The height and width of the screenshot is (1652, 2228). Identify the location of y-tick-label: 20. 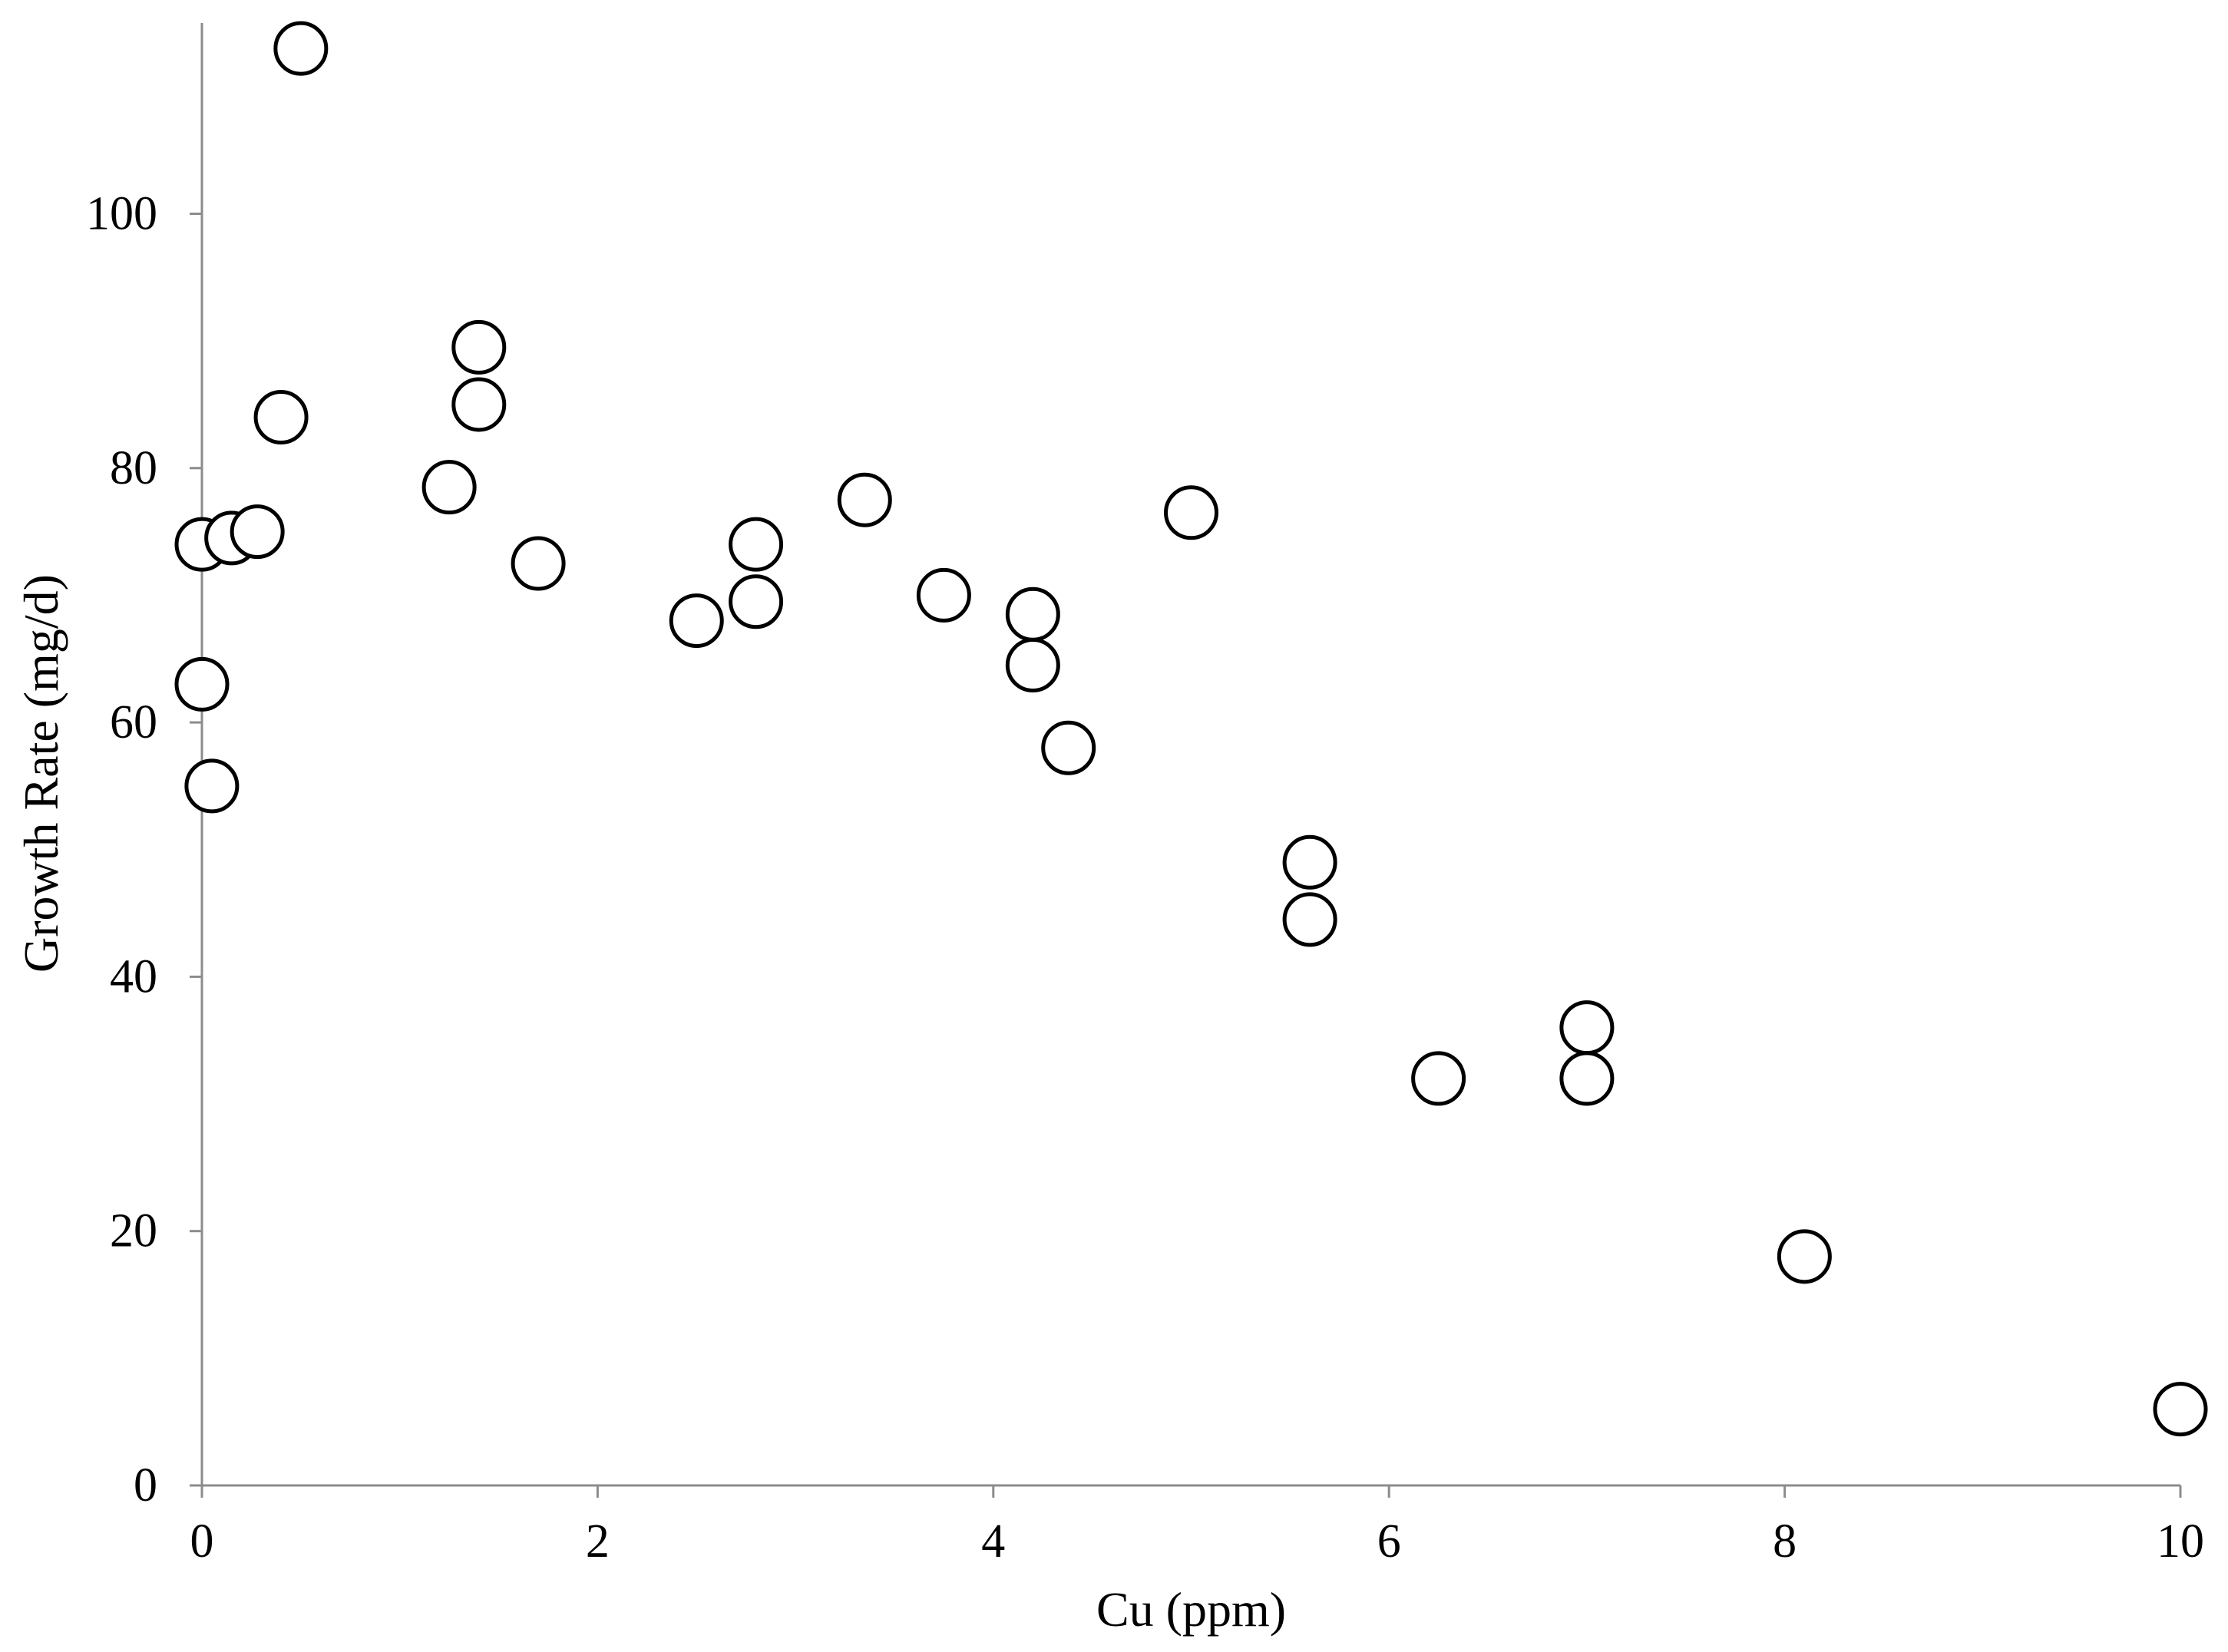
(133, 1231).